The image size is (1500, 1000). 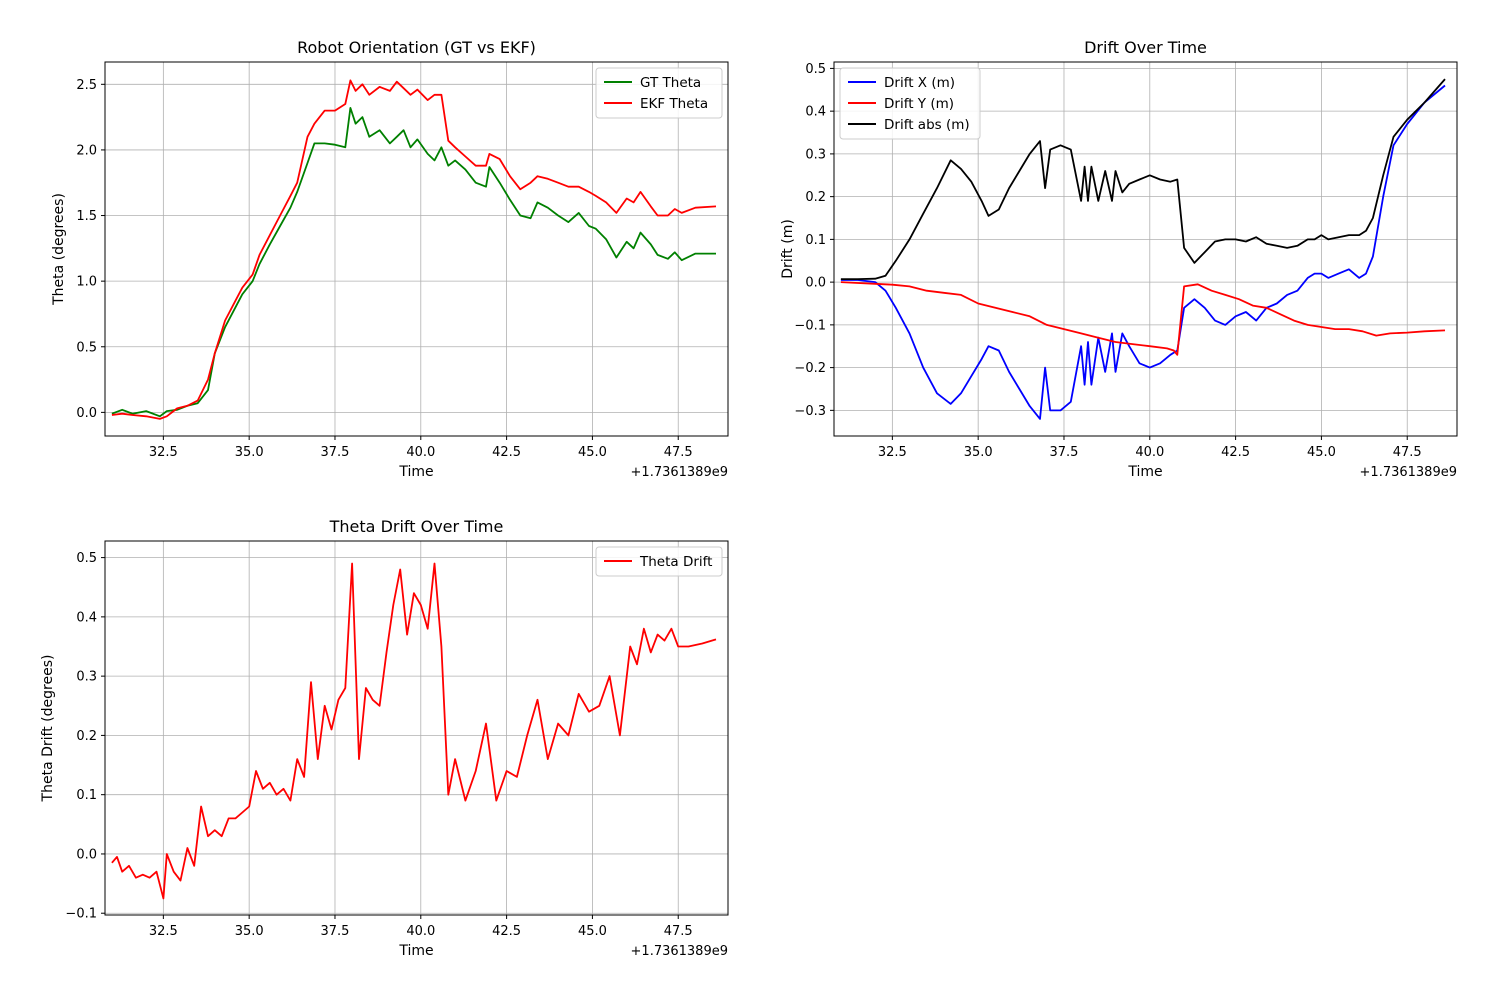 What do you see at coordinates (788, 249) in the screenshot?
I see `y-axis-label: Drift (m)` at bounding box center [788, 249].